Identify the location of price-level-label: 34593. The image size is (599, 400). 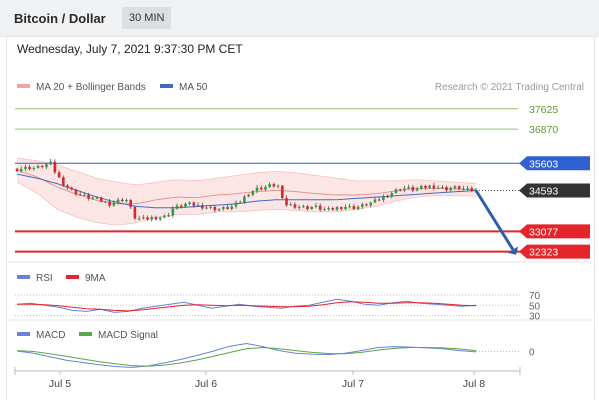
(543, 191).